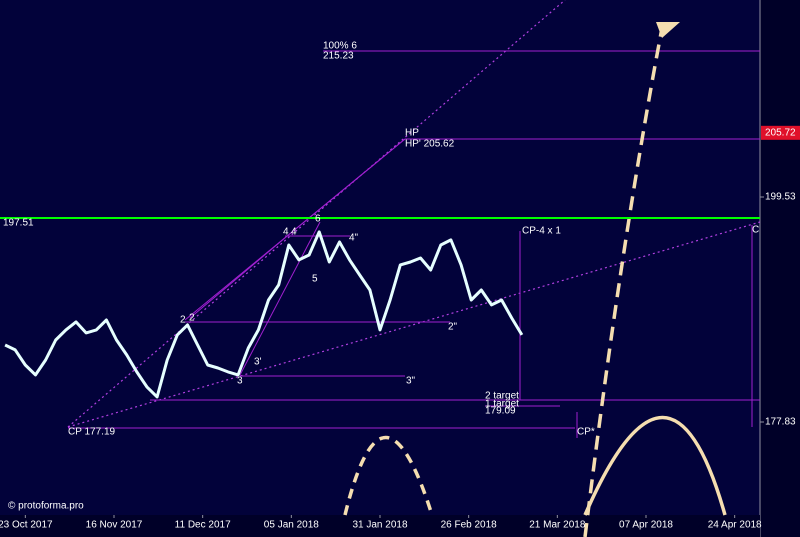 The width and height of the screenshot is (800, 537). What do you see at coordinates (92, 432) in the screenshot?
I see `annotation: CP 177.19` at bounding box center [92, 432].